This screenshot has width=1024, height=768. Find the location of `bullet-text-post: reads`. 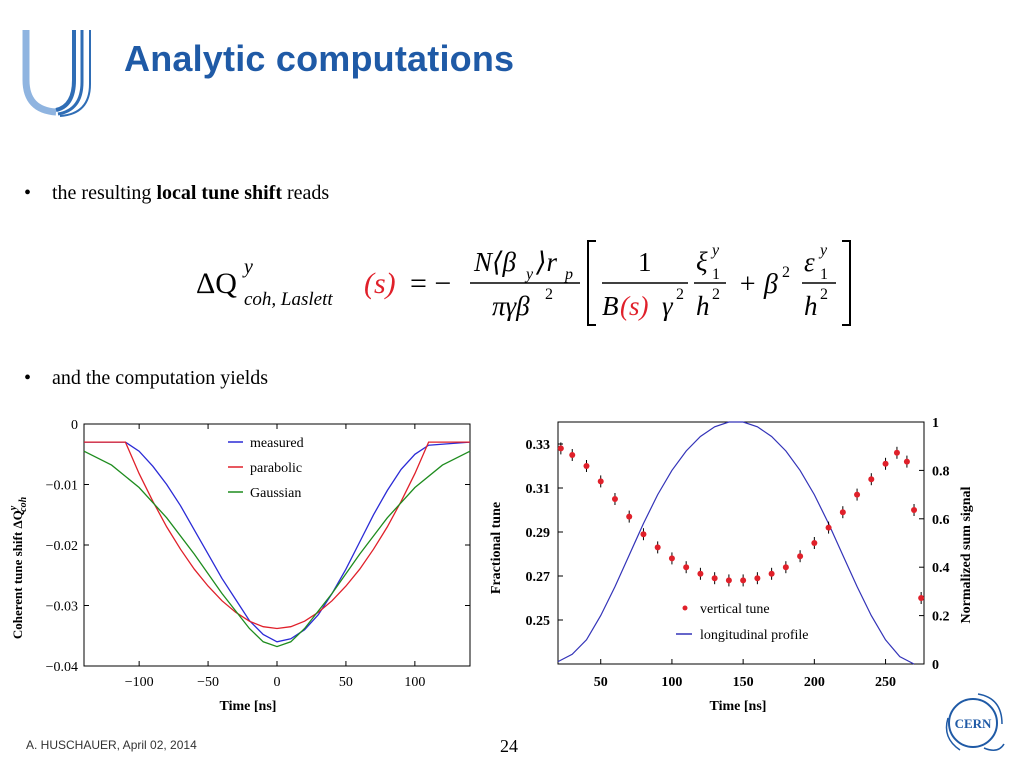

bullet-text-post: reads is located at coordinates (306, 193).